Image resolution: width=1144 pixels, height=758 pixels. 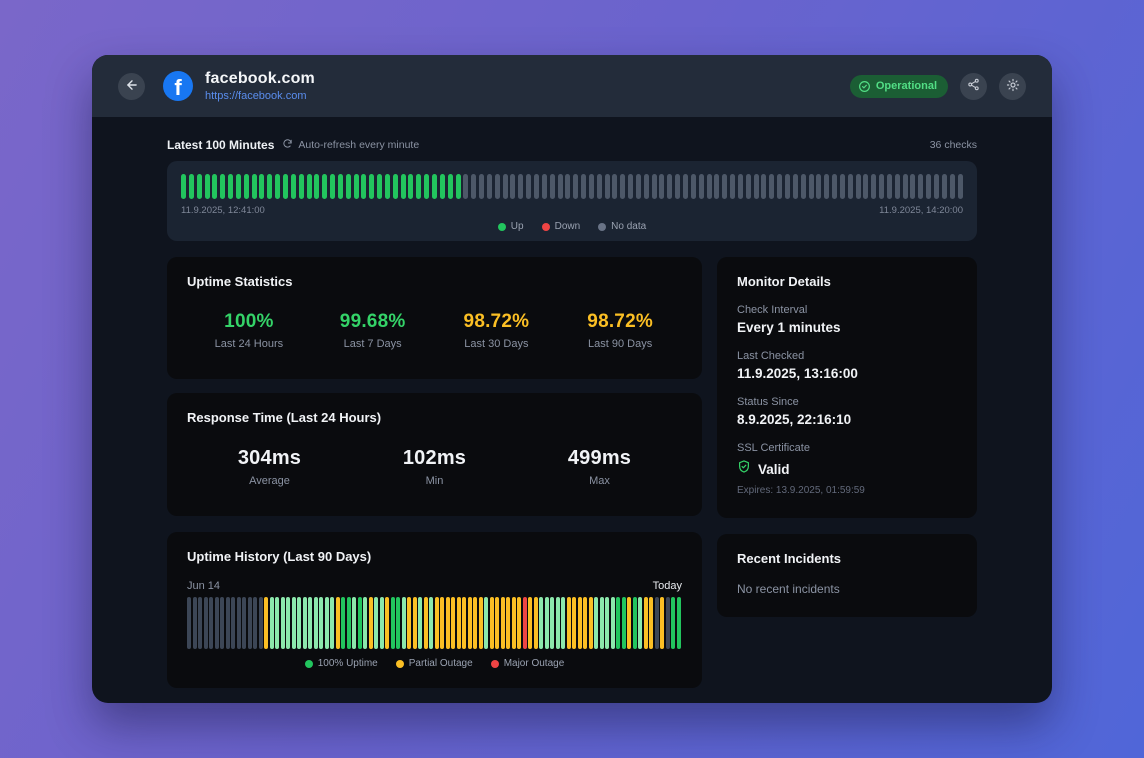 What do you see at coordinates (131, 86) in the screenshot?
I see `back-button` at bounding box center [131, 86].